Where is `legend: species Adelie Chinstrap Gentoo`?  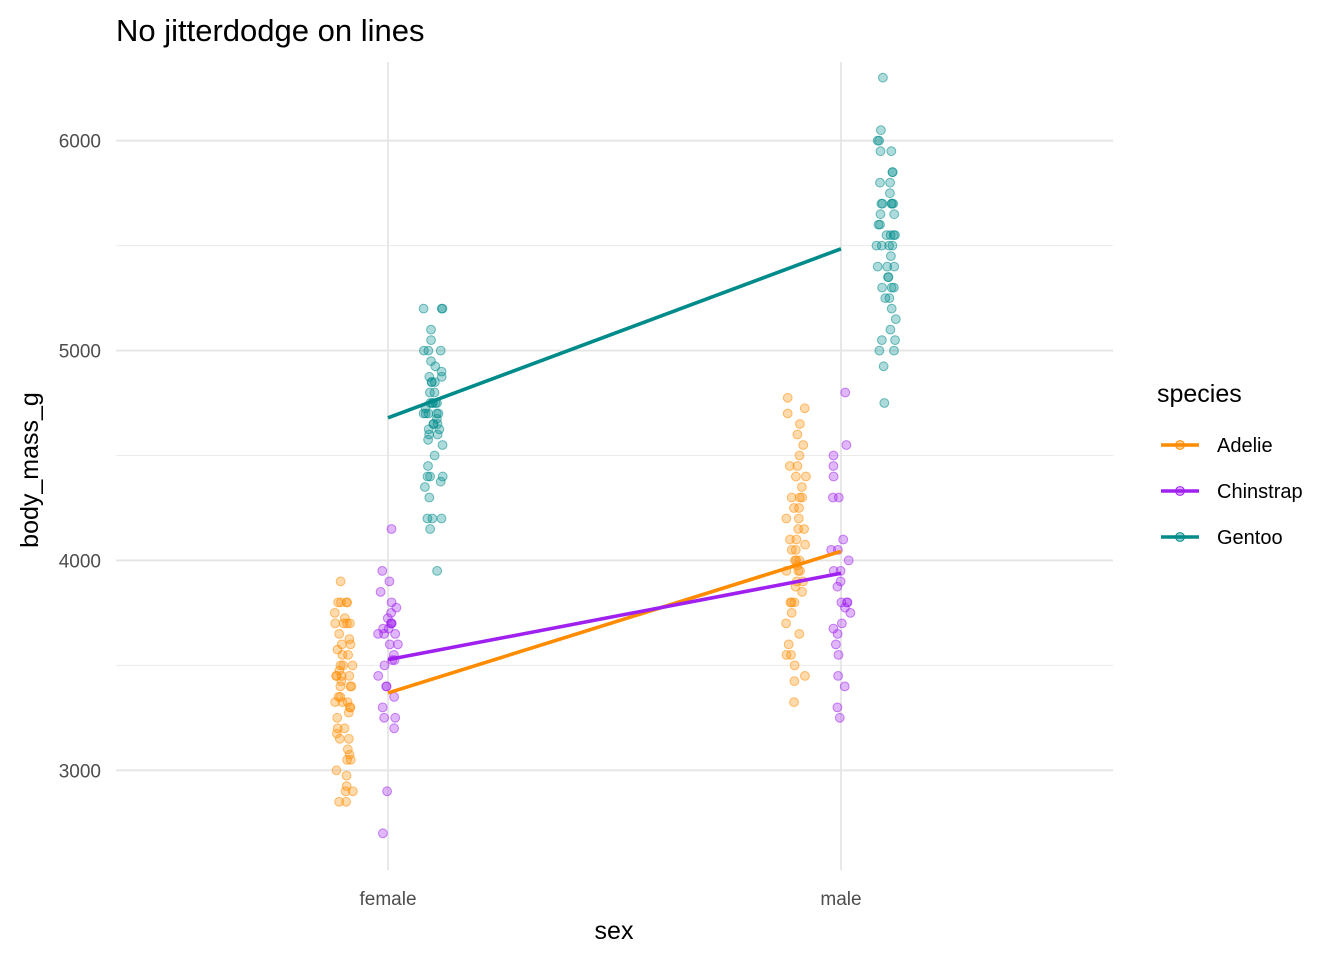
legend: species Adelie Chinstrap Gentoo is located at coordinates (1230, 464).